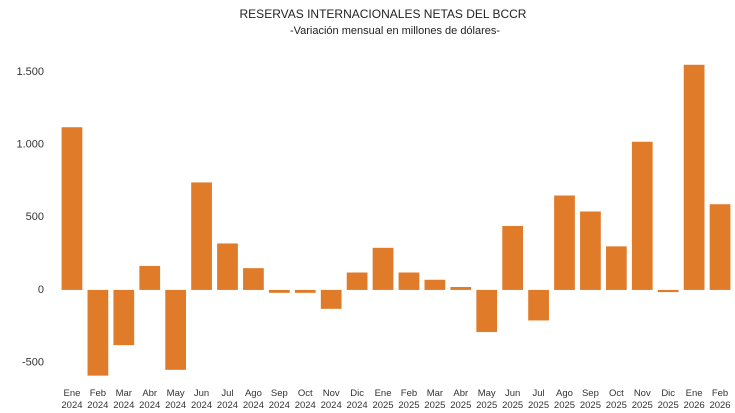  What do you see at coordinates (124, 399) in the screenshot?
I see `x-tick-label: Mar 2024` at bounding box center [124, 399].